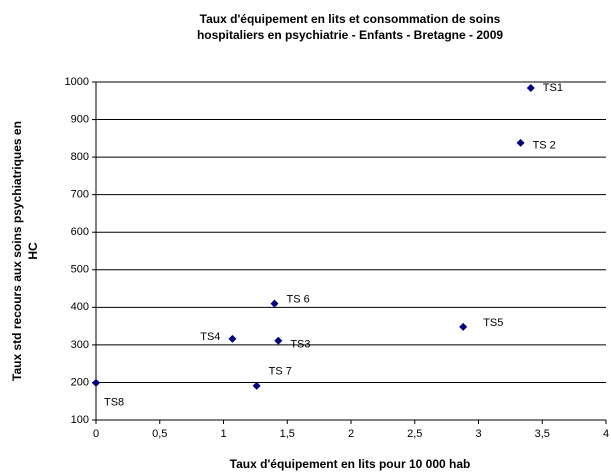  I want to click on y-tick-label: 100, so click(80, 420).